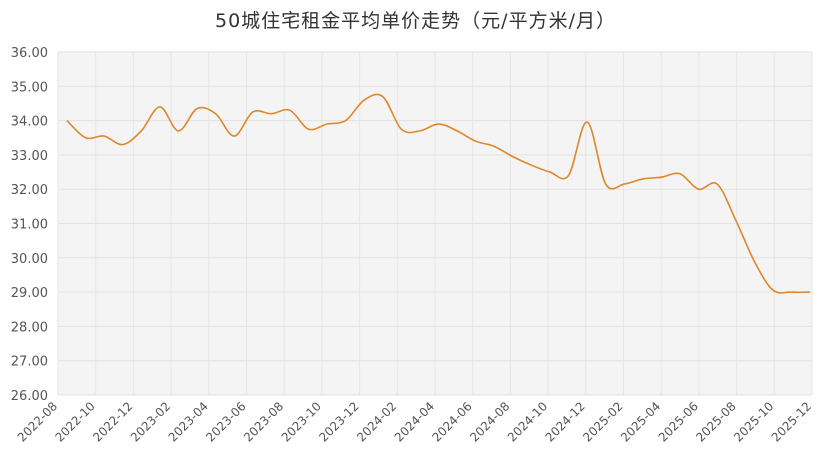  I want to click on x-tick-label: 2022-10, so click(74, 421).